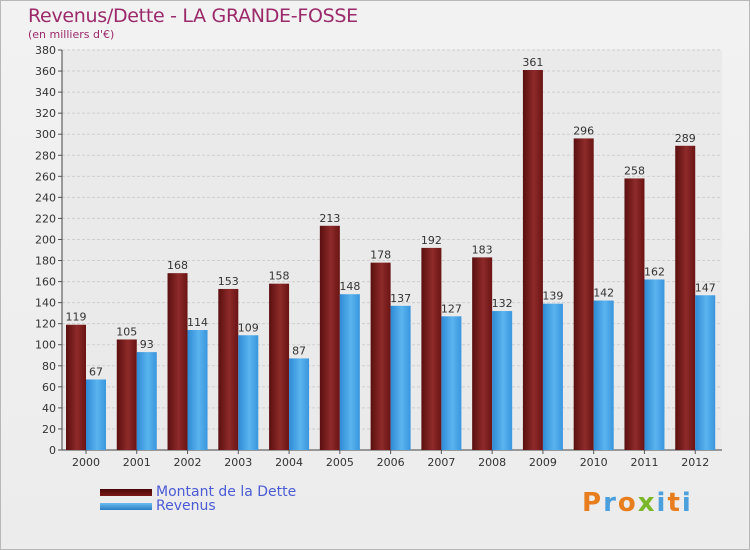 This screenshot has height=550, width=750. Describe the element at coordinates (49, 366) in the screenshot. I see `y-tick-label: 80` at that location.